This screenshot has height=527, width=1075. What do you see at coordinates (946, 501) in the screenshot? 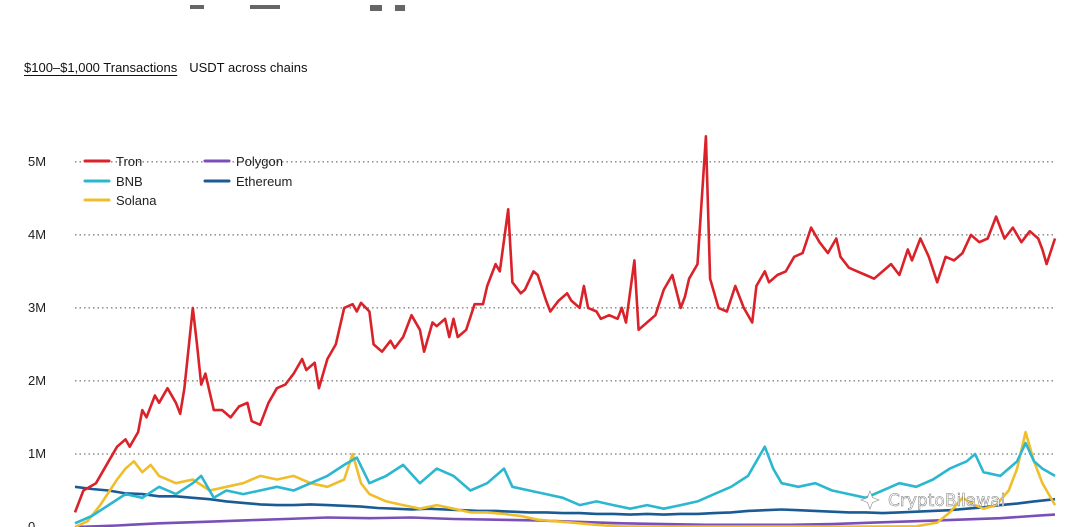
I see `watermark-text: CryptoBilawal` at bounding box center [946, 501].